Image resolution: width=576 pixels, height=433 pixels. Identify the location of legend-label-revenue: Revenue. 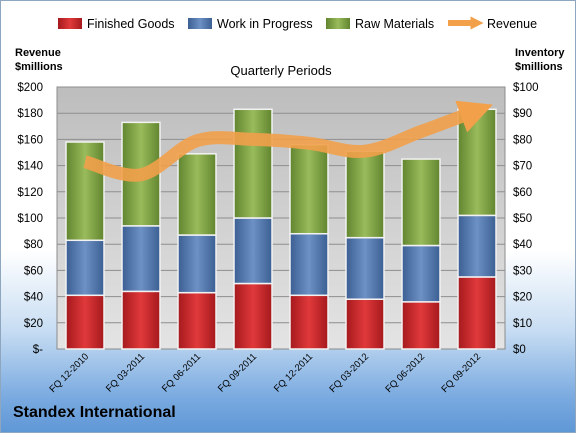
(512, 24).